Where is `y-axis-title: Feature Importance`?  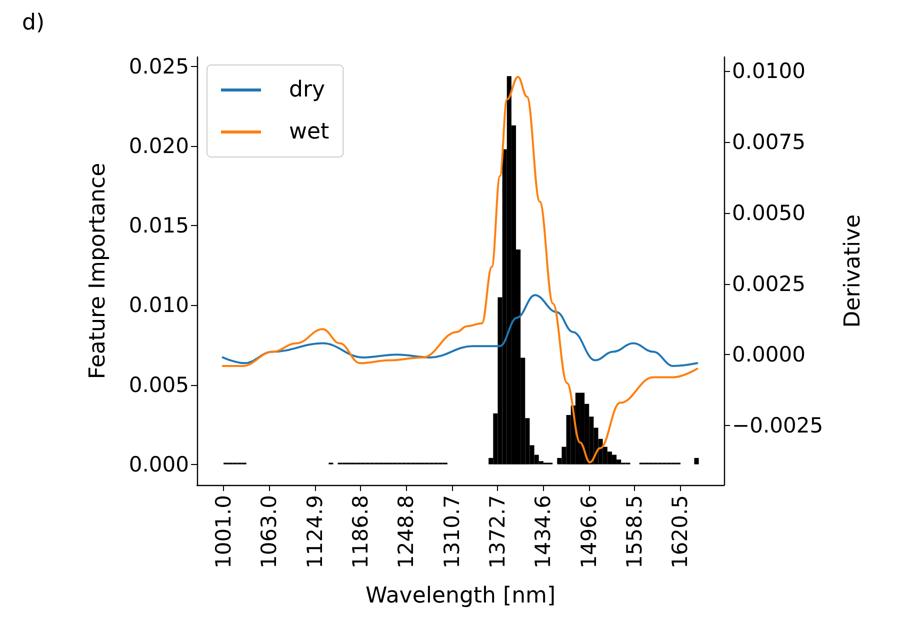
y-axis-title: Feature Importance is located at coordinates (98, 271).